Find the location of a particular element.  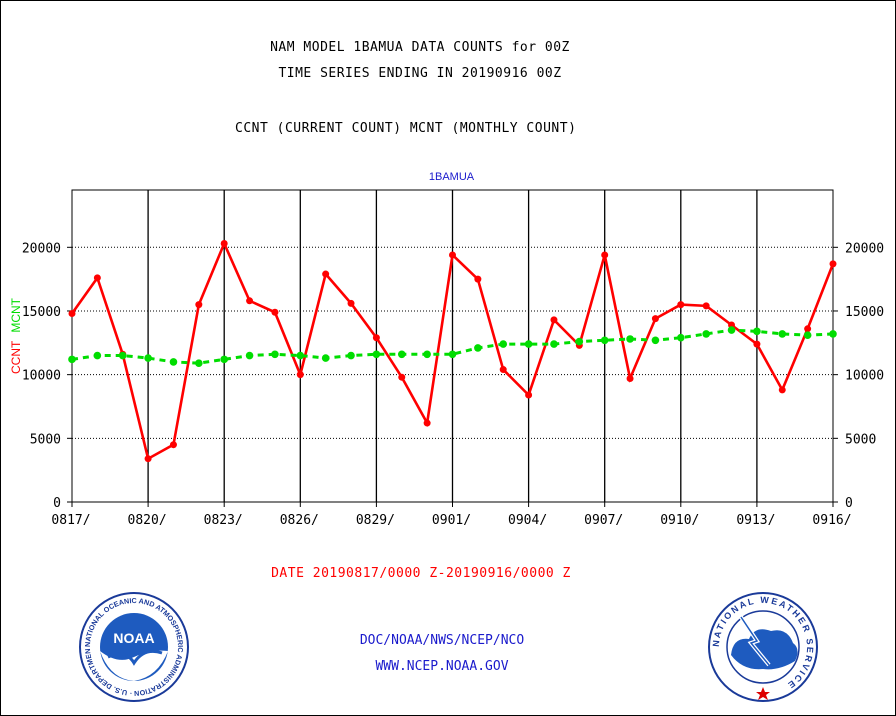

chart-title-line1: NAM MODEL 1BAMUA DATA COUNTS for 00Z is located at coordinates (420, 47).